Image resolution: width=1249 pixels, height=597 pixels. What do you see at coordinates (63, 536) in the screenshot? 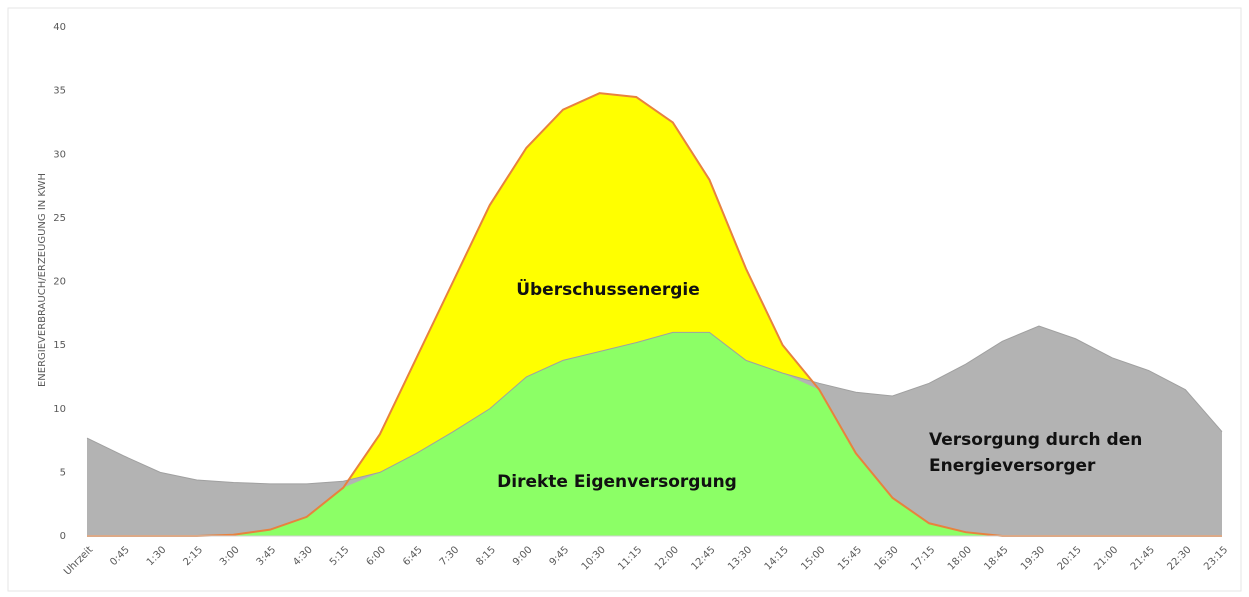
I see `y-tick-label: 0` at bounding box center [63, 536].